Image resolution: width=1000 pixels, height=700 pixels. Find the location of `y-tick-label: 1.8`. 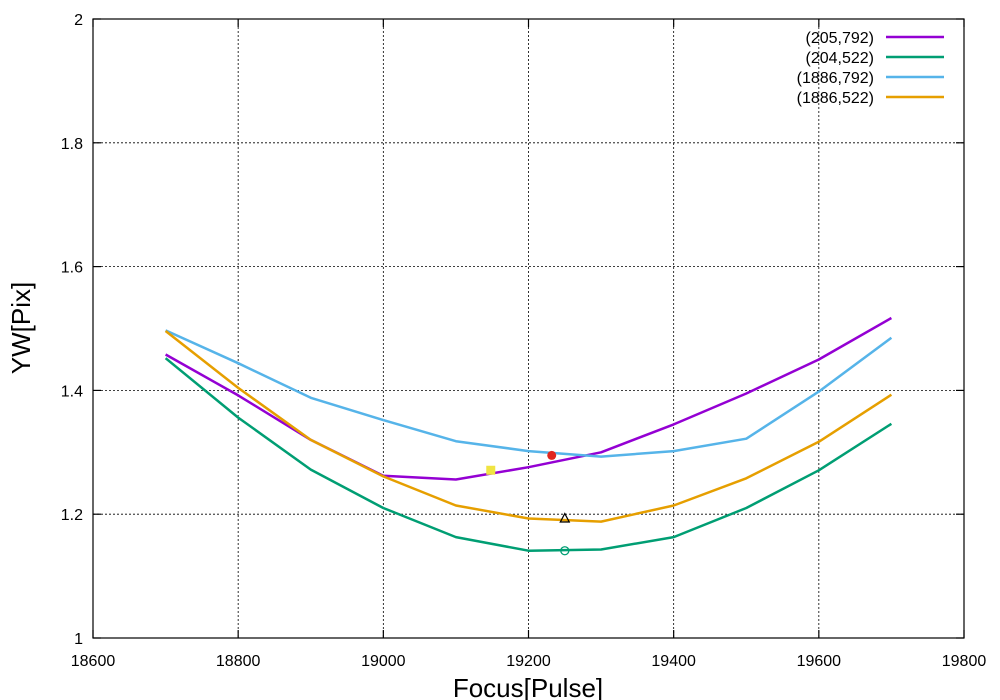

y-tick-label: 1.8 is located at coordinates (72, 144).